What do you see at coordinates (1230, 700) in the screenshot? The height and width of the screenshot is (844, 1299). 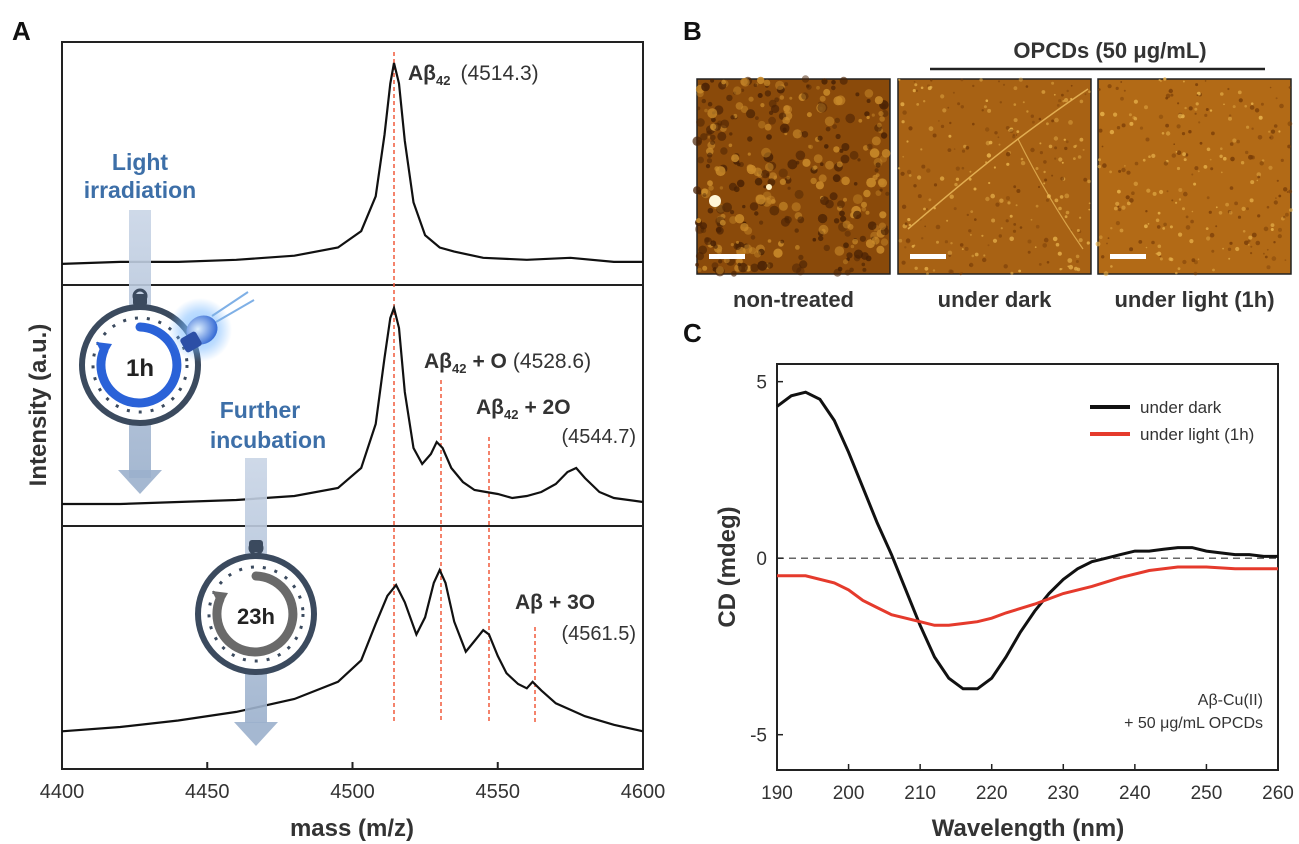 I see `panel-c-annotation-line1: Aβ-Cu(II)` at bounding box center [1230, 700].